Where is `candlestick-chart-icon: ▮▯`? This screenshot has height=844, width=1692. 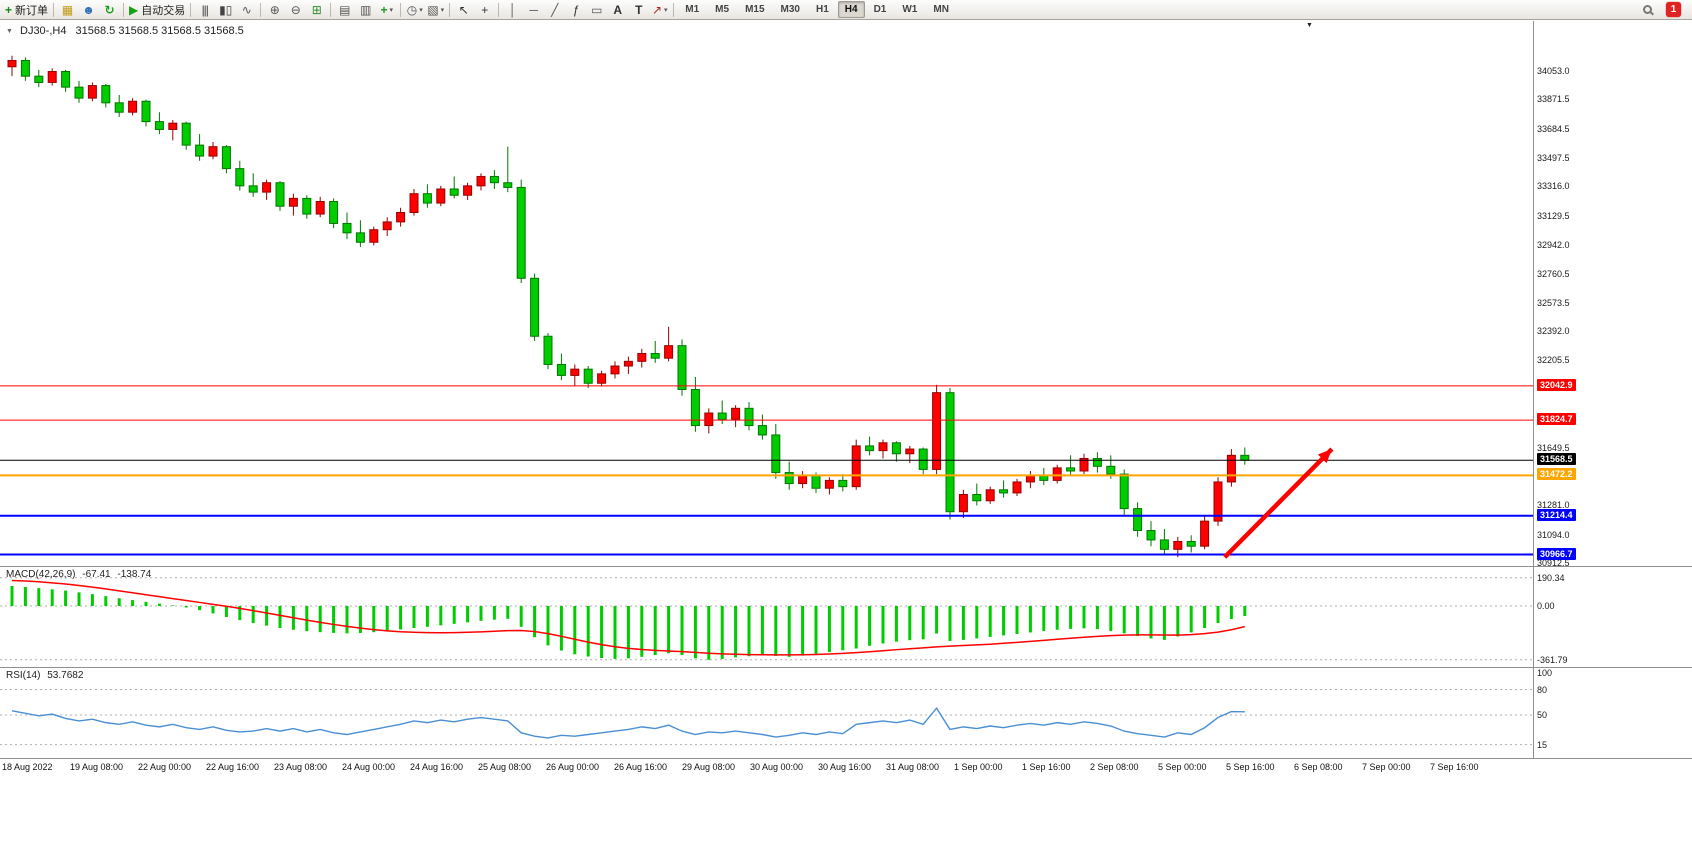
candlestick-chart-icon: ▮▯ is located at coordinates (226, 9).